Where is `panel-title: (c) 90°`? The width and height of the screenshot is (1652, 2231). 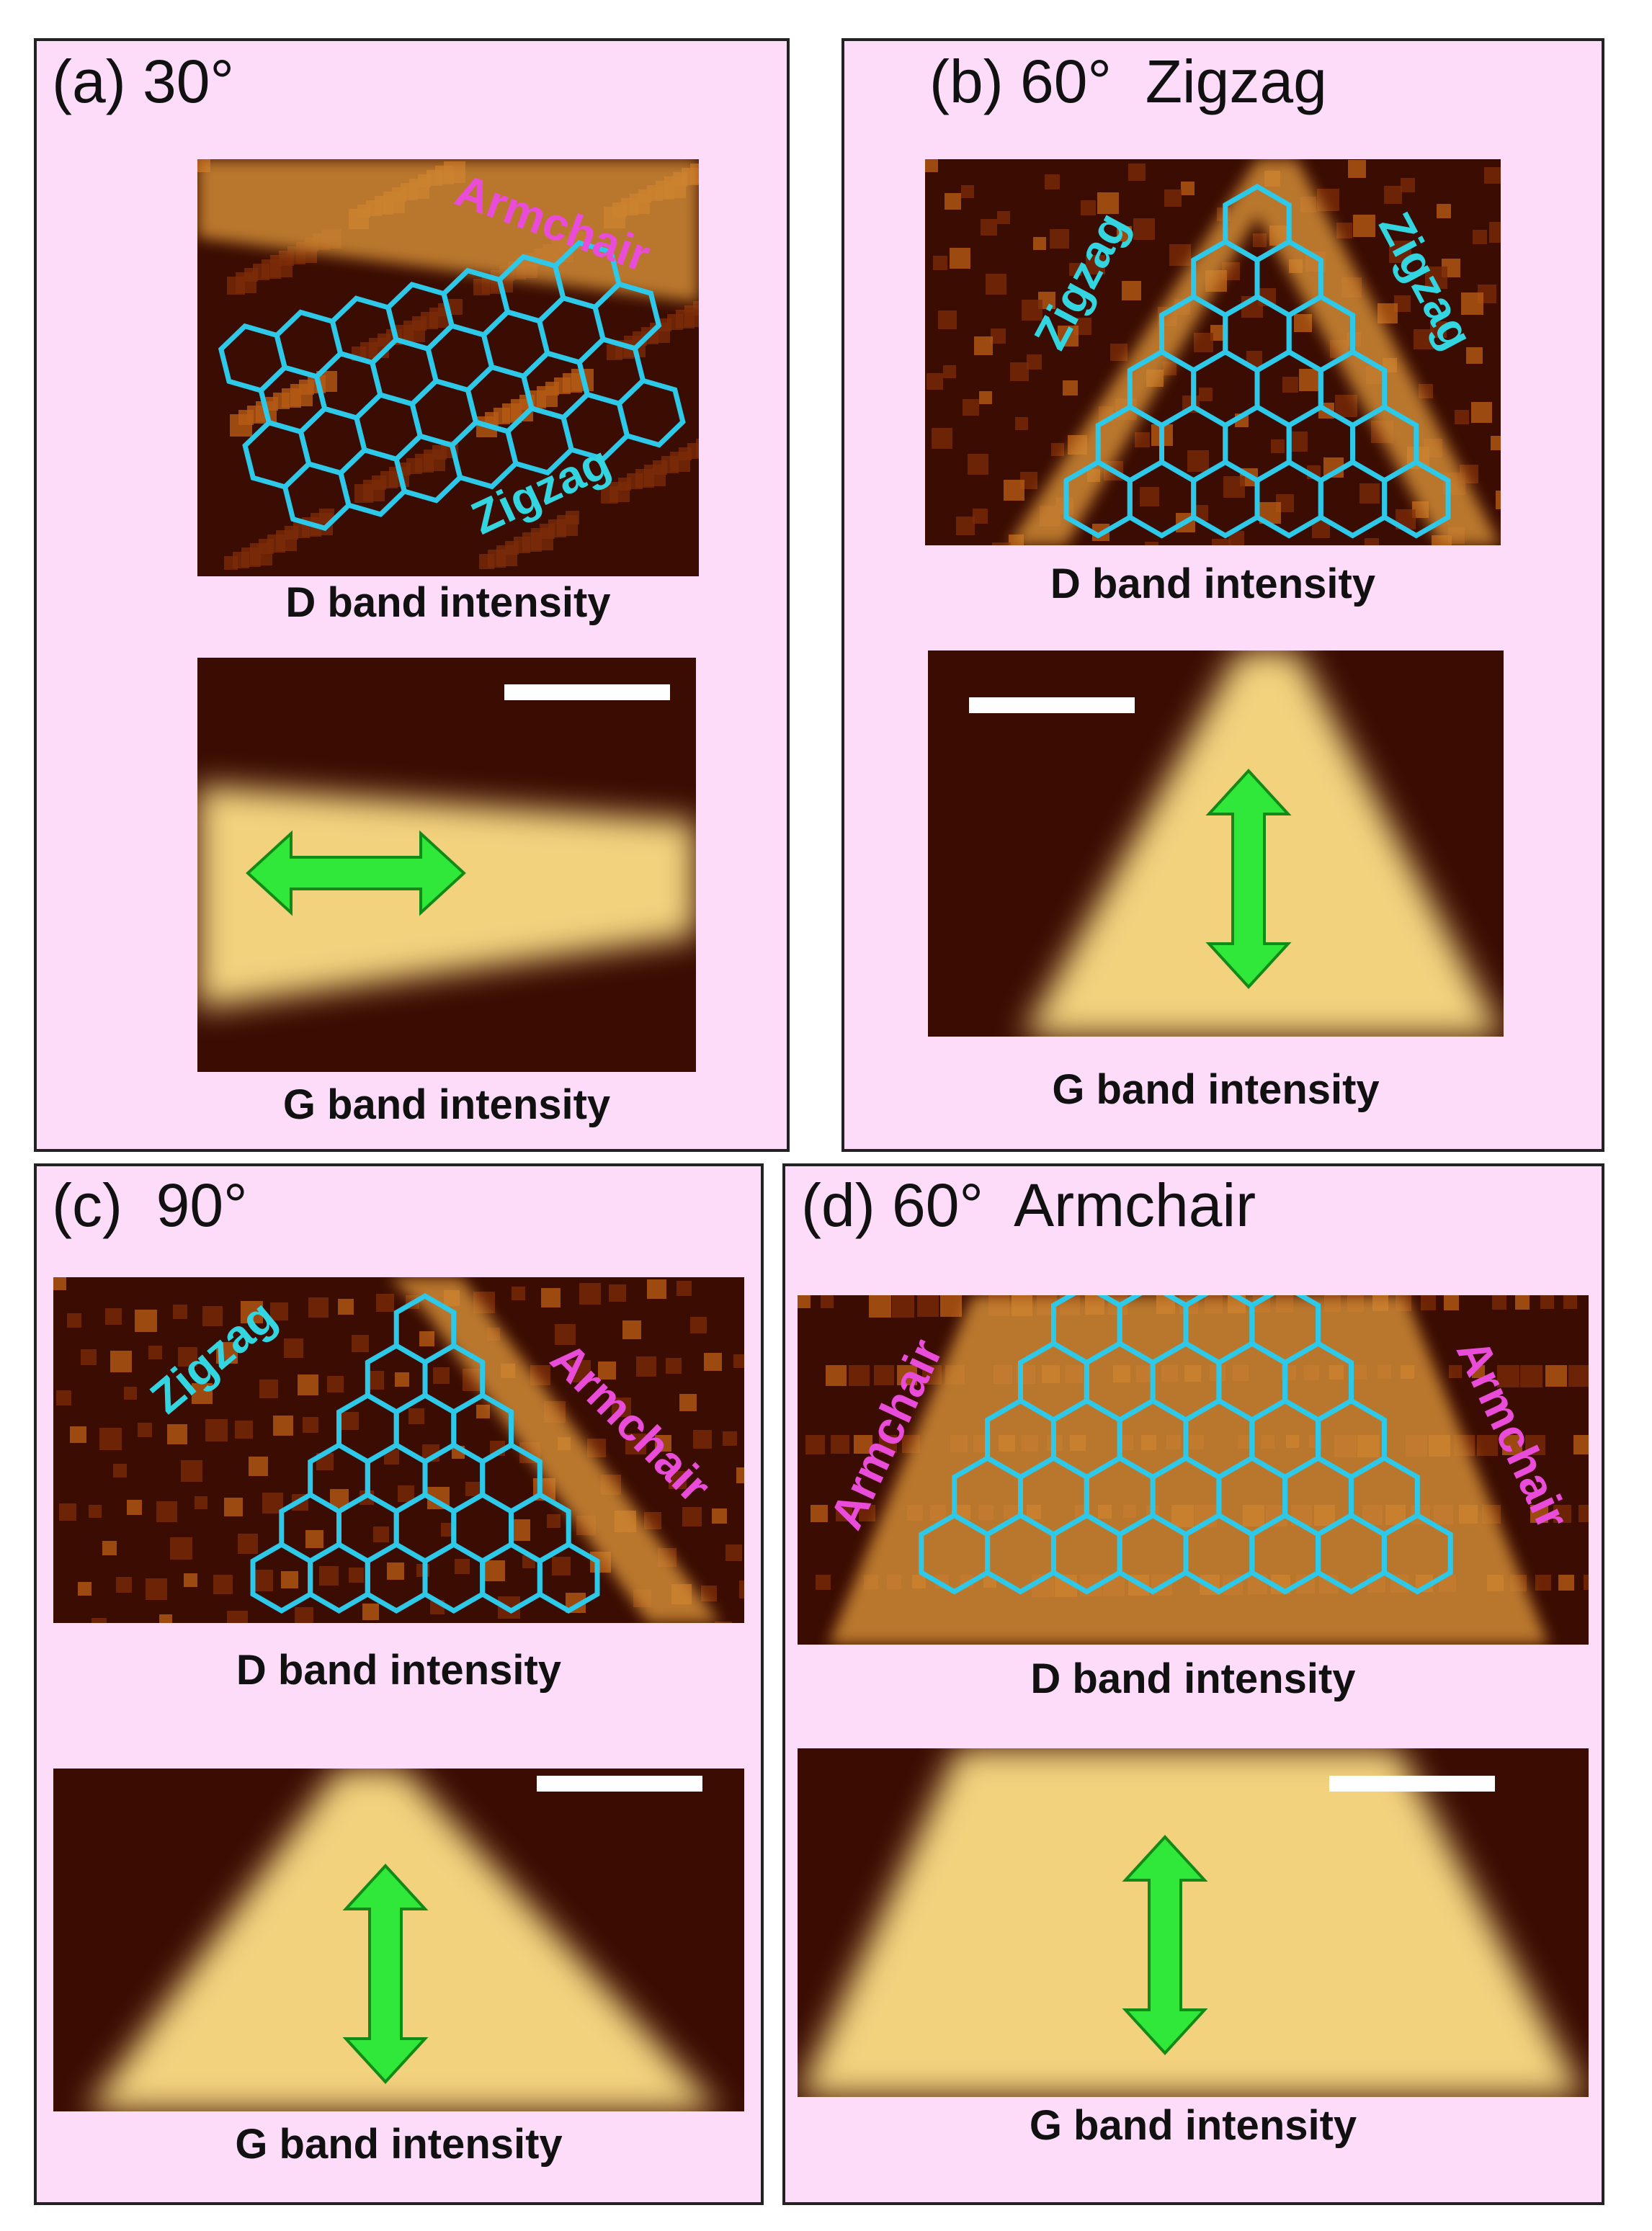
panel-title: (c) 90° is located at coordinates (150, 1205).